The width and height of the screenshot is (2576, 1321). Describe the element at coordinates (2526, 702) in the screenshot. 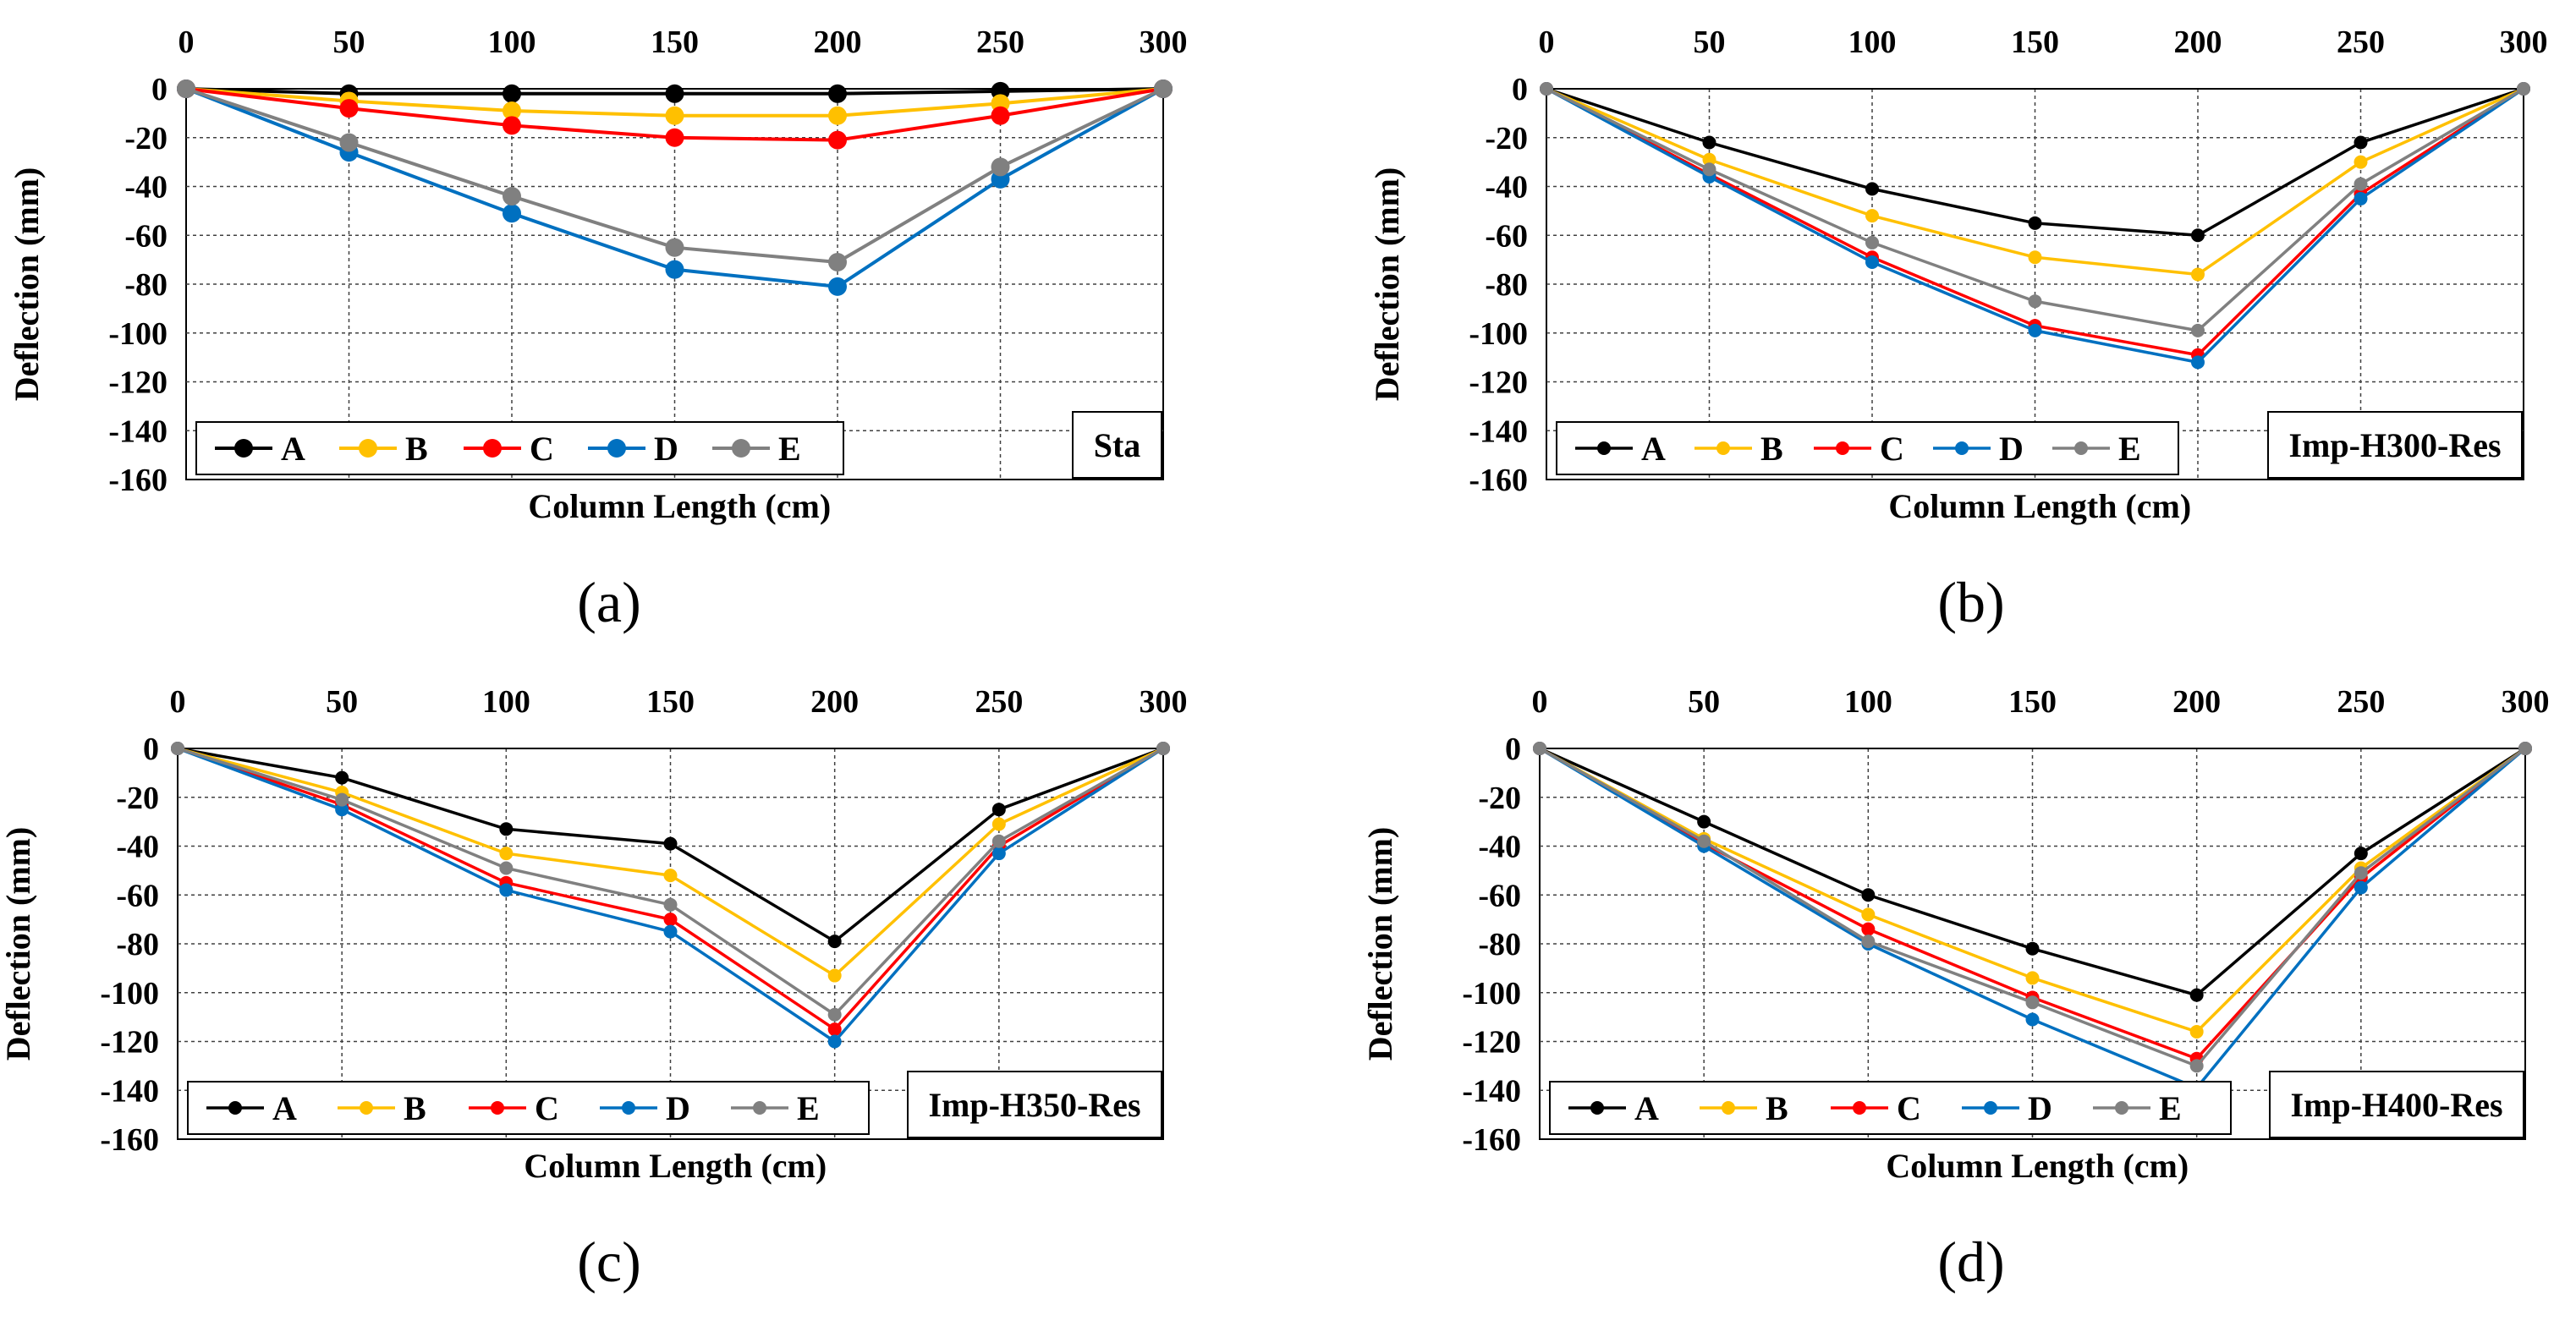

I see `x-tick-label: 300` at that location.